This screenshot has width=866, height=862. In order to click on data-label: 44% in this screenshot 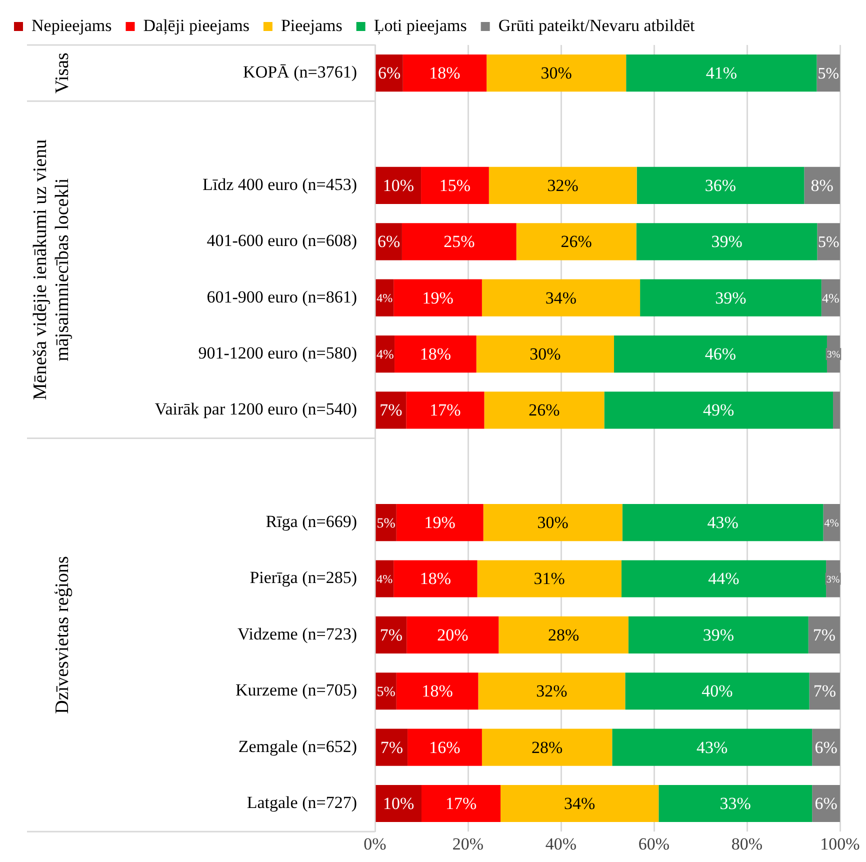, I will do `click(724, 578)`.